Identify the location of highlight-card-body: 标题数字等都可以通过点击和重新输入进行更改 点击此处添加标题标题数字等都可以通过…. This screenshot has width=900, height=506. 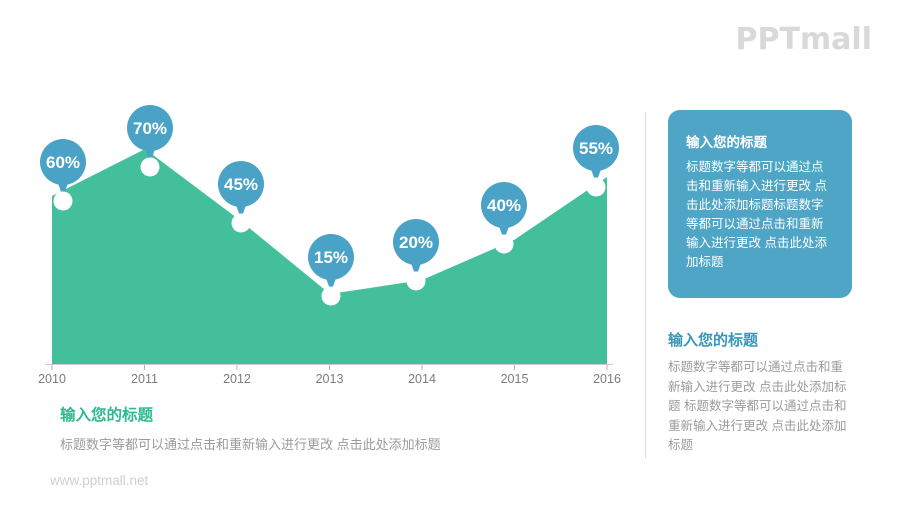
(756, 214).